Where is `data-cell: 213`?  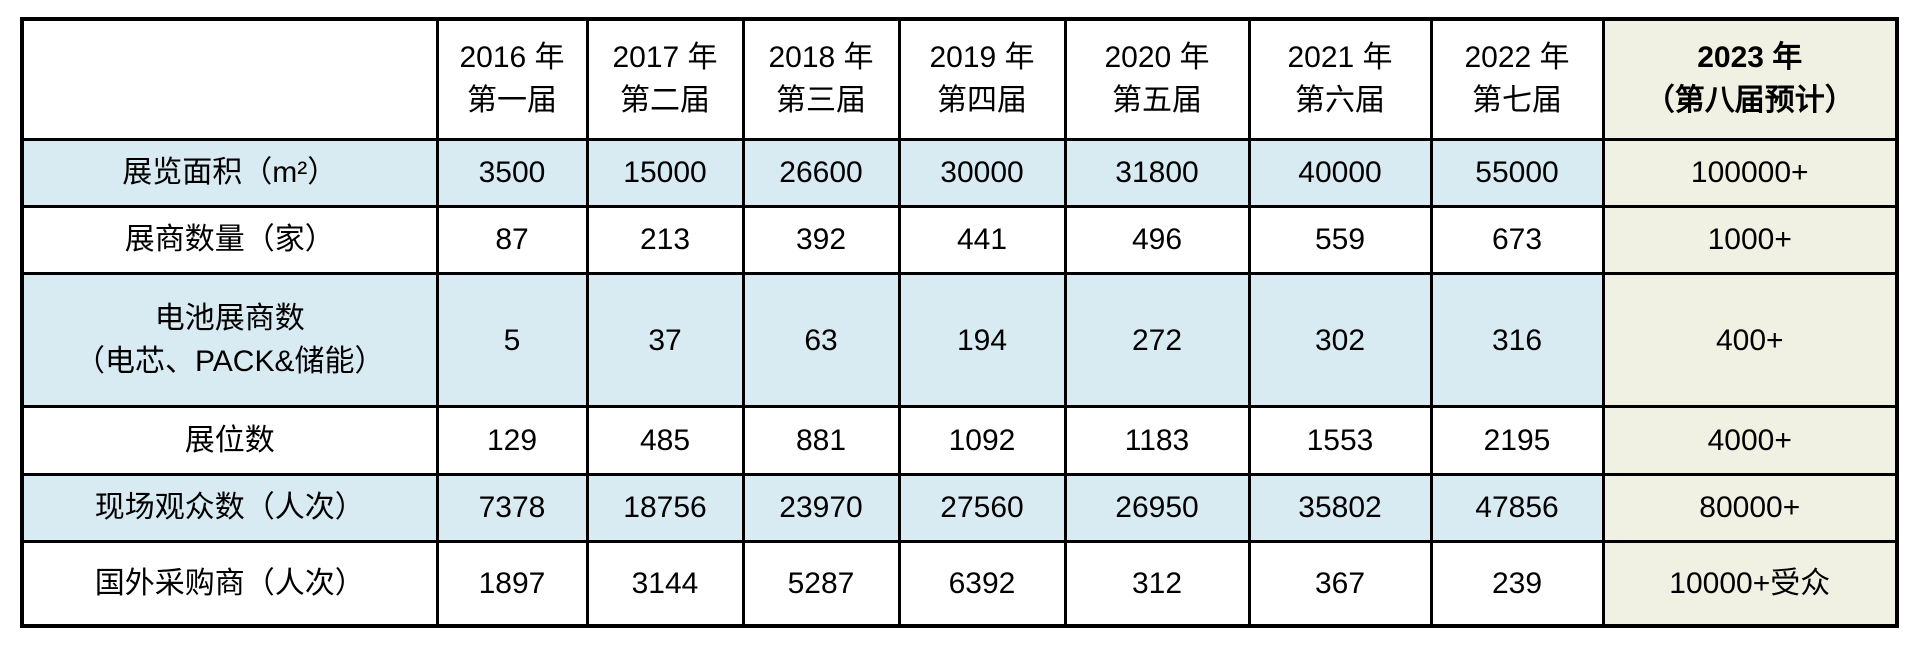 data-cell: 213 is located at coordinates (665, 240).